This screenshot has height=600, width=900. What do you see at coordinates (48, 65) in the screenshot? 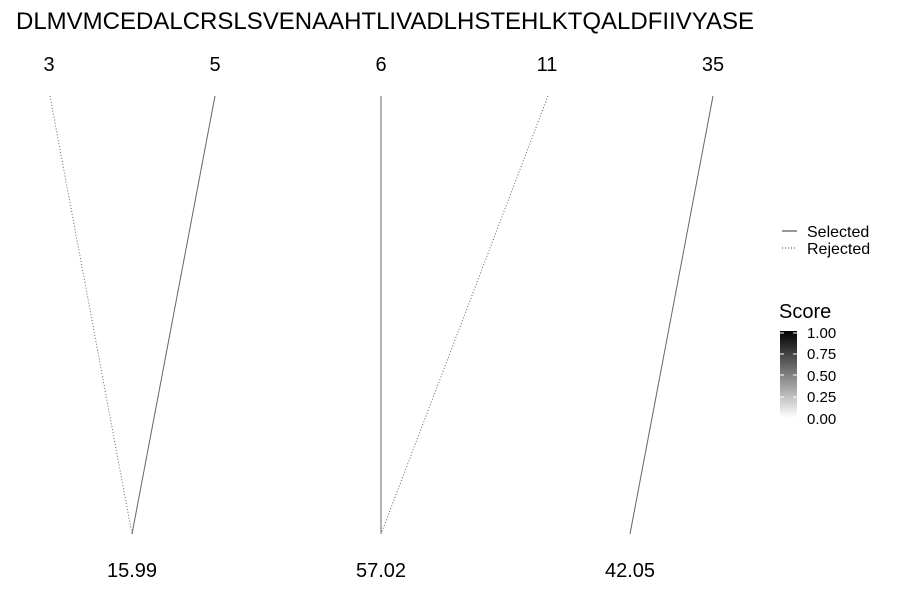
I see `top-label: 3` at bounding box center [48, 65].